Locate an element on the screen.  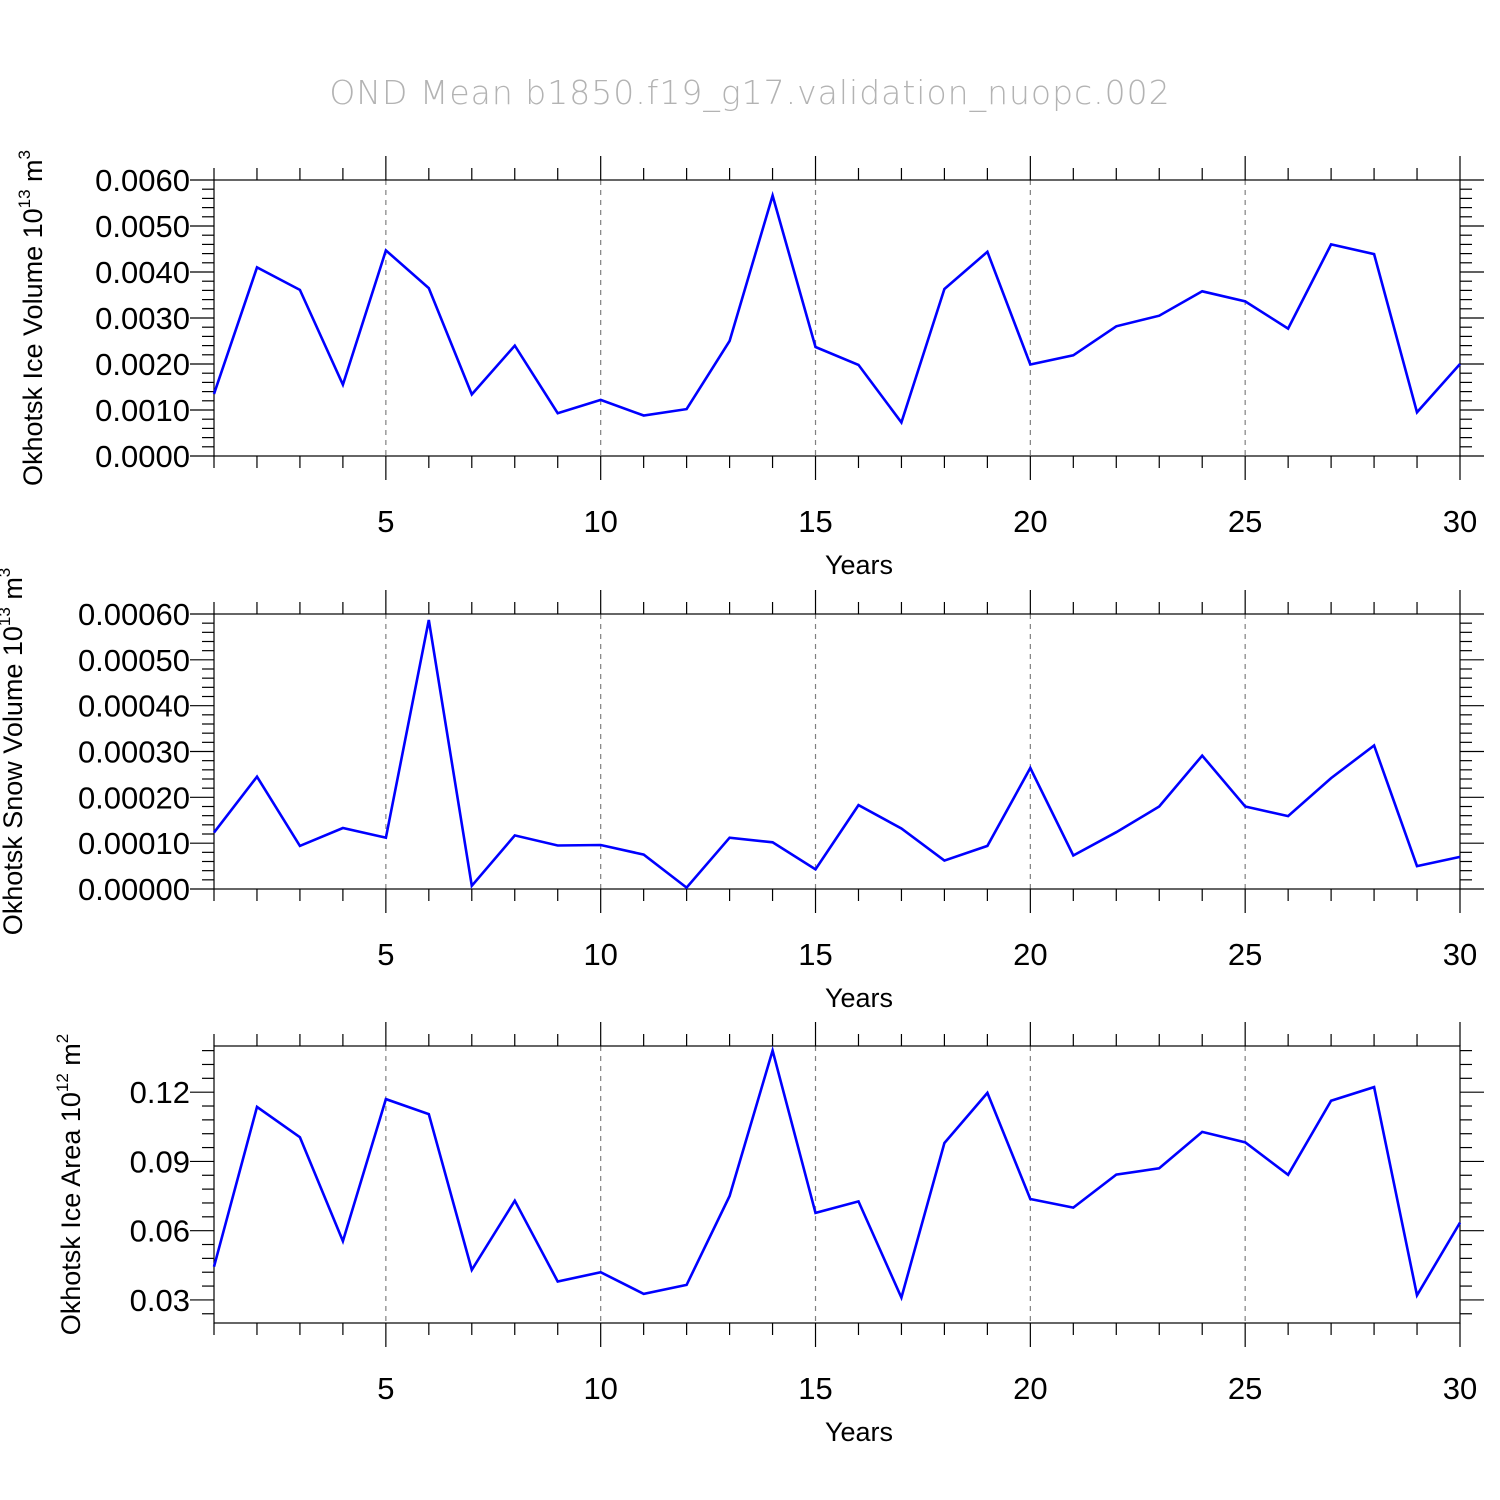
y-axis-label-text: Okhotsk Snow Volume 10 is located at coordinates (14, 780).